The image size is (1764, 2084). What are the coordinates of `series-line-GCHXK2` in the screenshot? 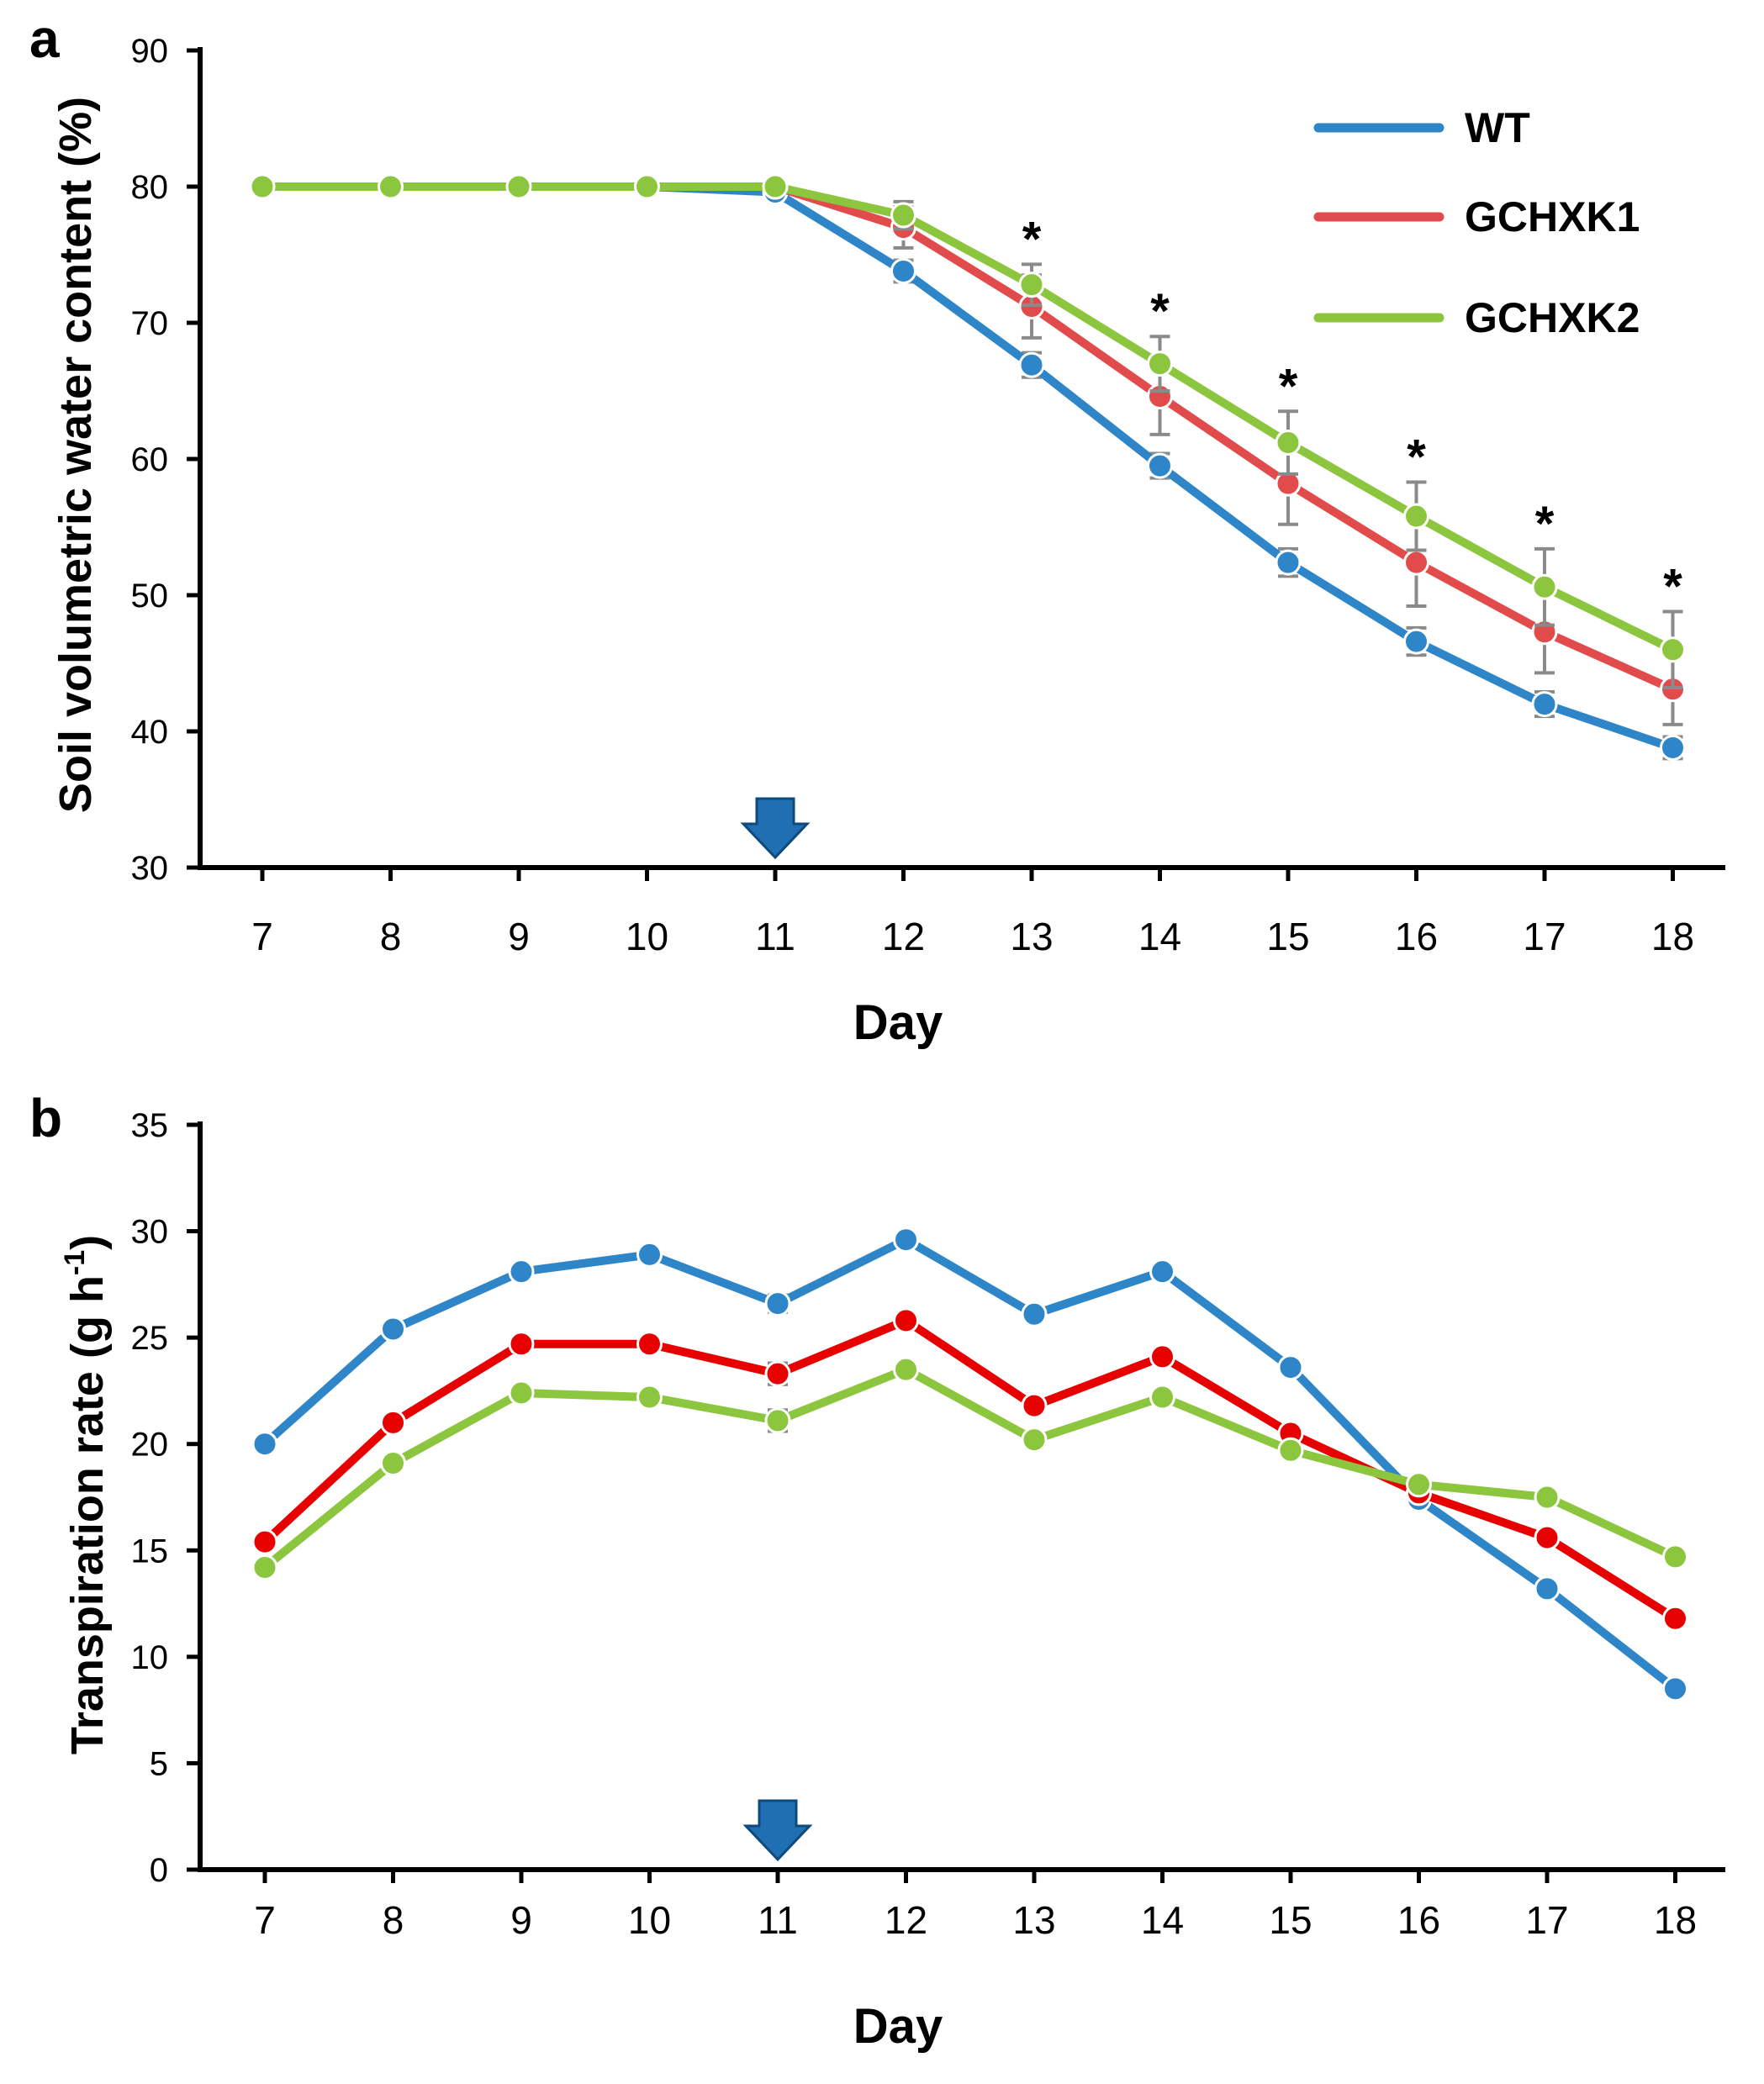 It's located at (969, 1468).